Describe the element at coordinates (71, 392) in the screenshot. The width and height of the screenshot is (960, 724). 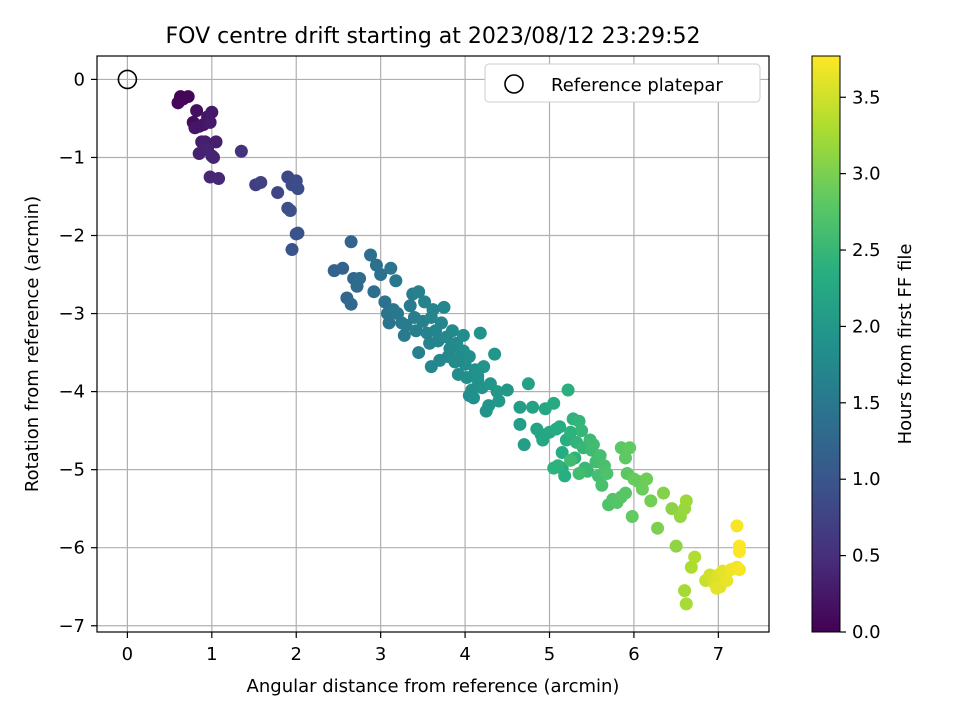
I see `y-tick-label: −4` at that location.